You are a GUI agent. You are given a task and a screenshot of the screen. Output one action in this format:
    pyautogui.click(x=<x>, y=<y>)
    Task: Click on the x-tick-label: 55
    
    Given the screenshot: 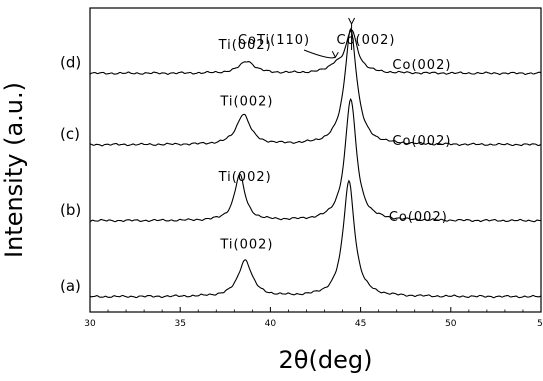 What is the action you would take?
    pyautogui.click(x=540, y=324)
    